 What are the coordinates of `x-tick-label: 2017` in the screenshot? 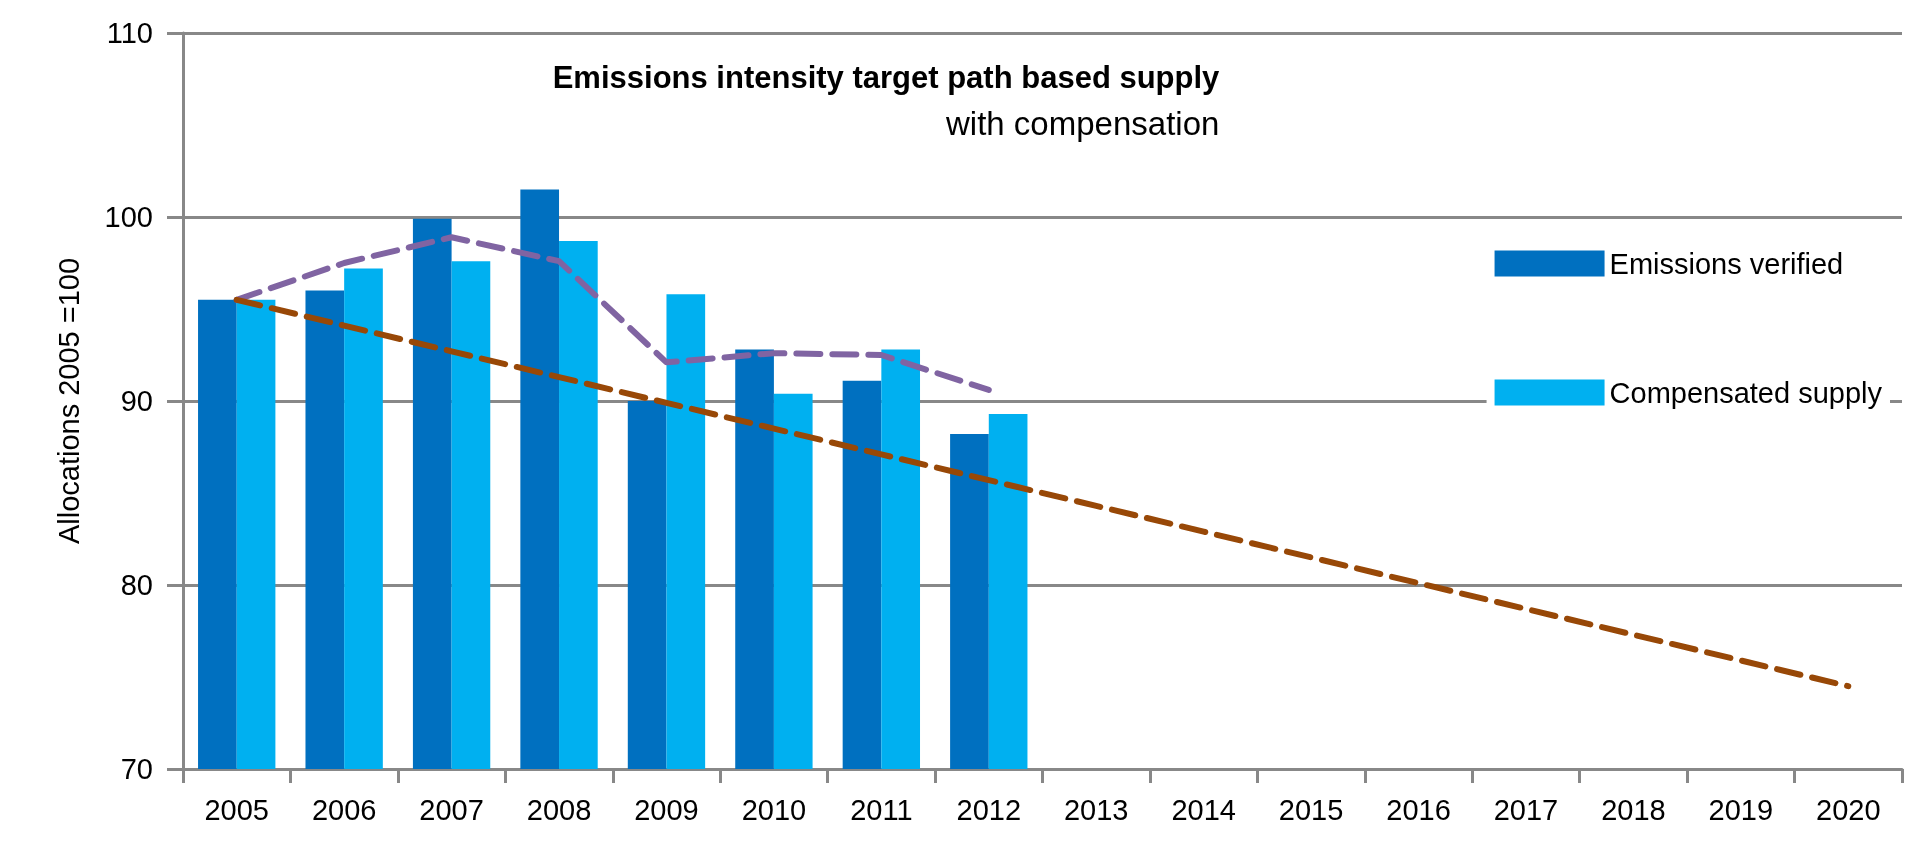 It's located at (1526, 809).